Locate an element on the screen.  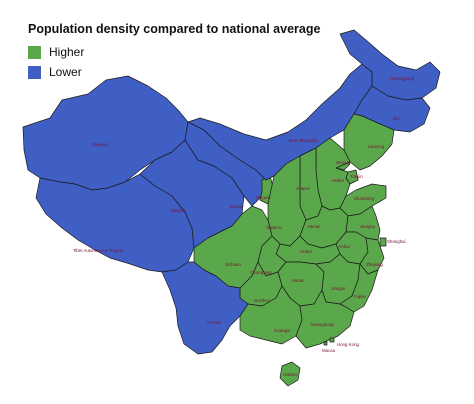
region-label-heilongjiang: Heilongjiang is located at coordinates (402, 78).